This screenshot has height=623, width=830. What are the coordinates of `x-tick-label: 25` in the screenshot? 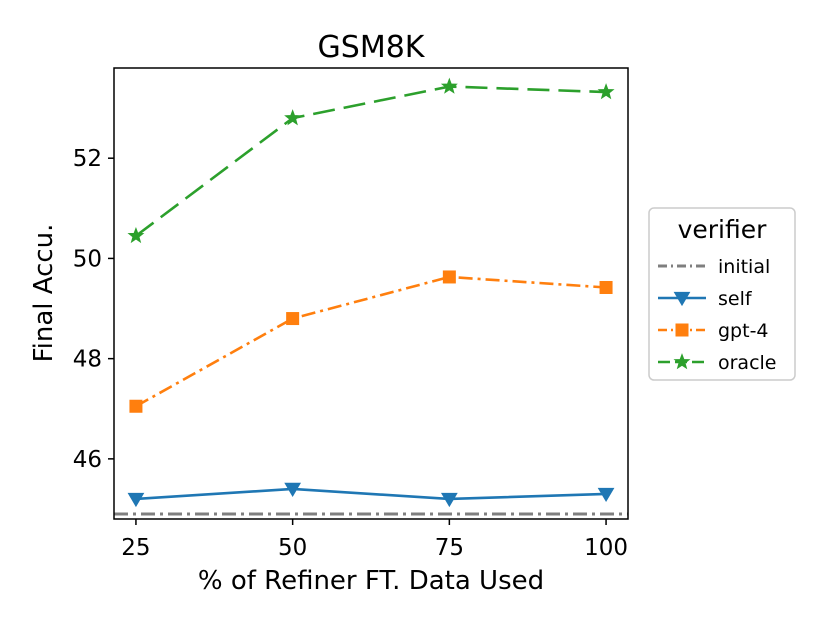 It's located at (135, 548).